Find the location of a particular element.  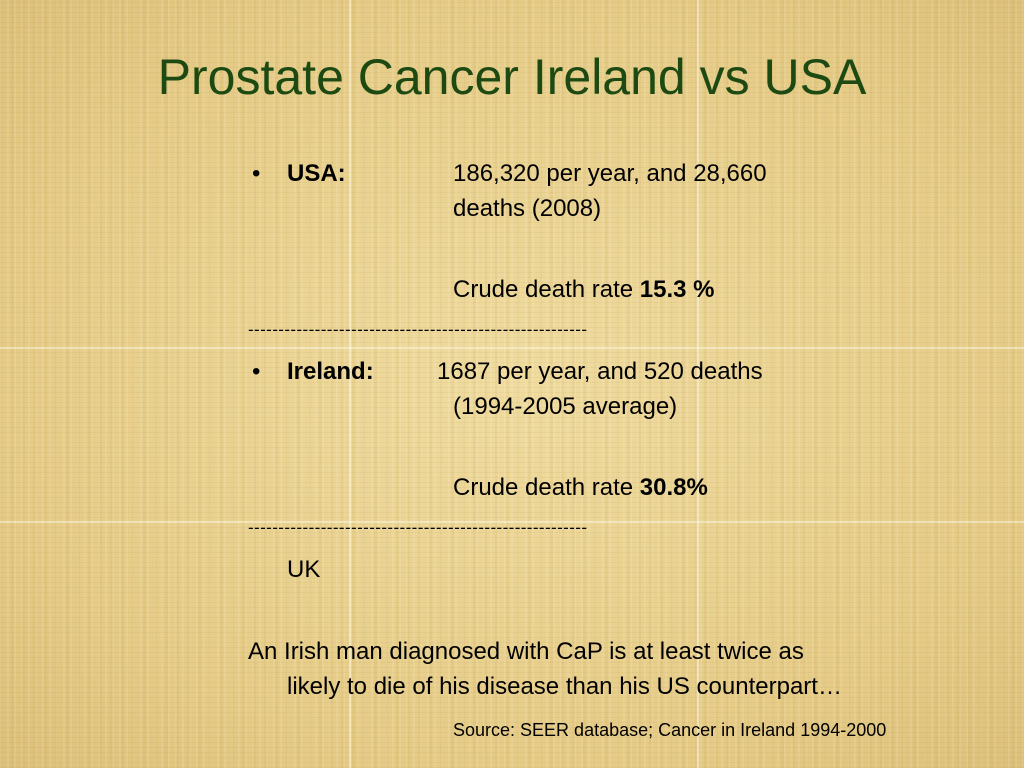

ireland-death-rate: Crude death rate 30.8% is located at coordinates (580, 488).